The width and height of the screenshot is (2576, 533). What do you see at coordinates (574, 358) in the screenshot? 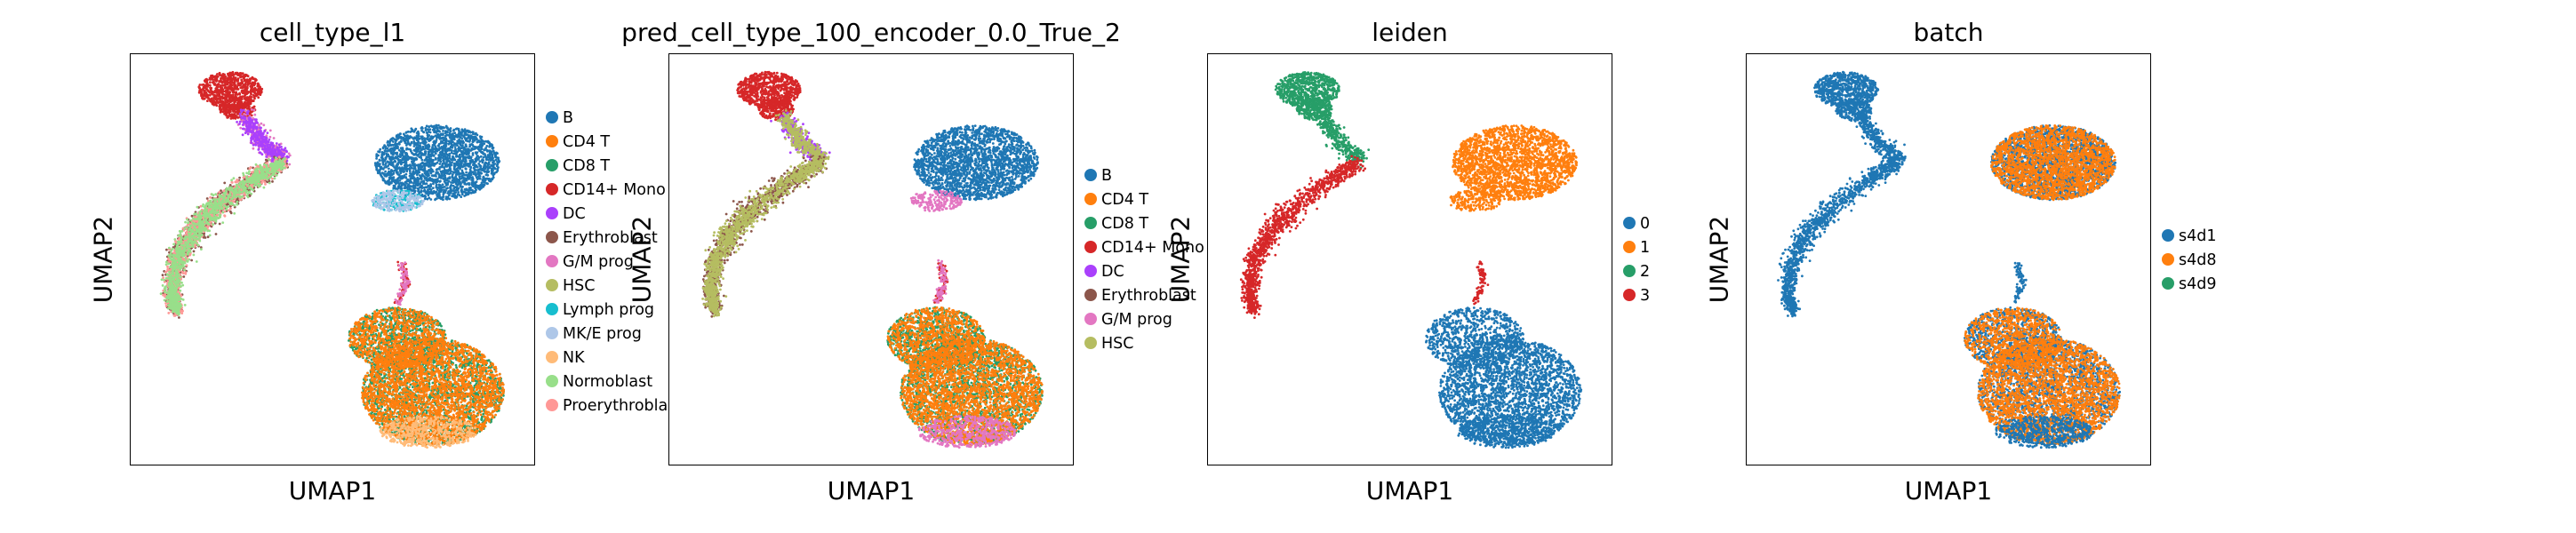
I see `legend-label: NK` at bounding box center [574, 358].